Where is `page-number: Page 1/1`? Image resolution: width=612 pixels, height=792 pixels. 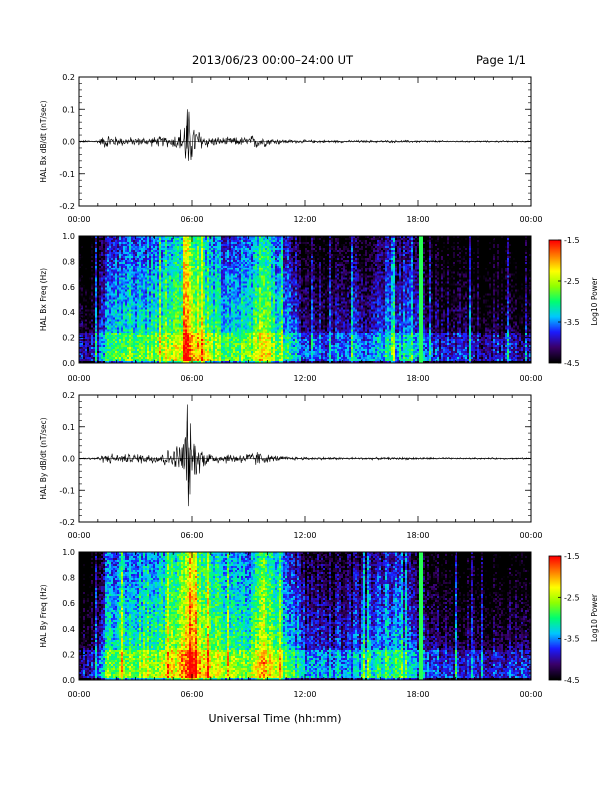
page-number: Page 1/1 is located at coordinates (501, 60).